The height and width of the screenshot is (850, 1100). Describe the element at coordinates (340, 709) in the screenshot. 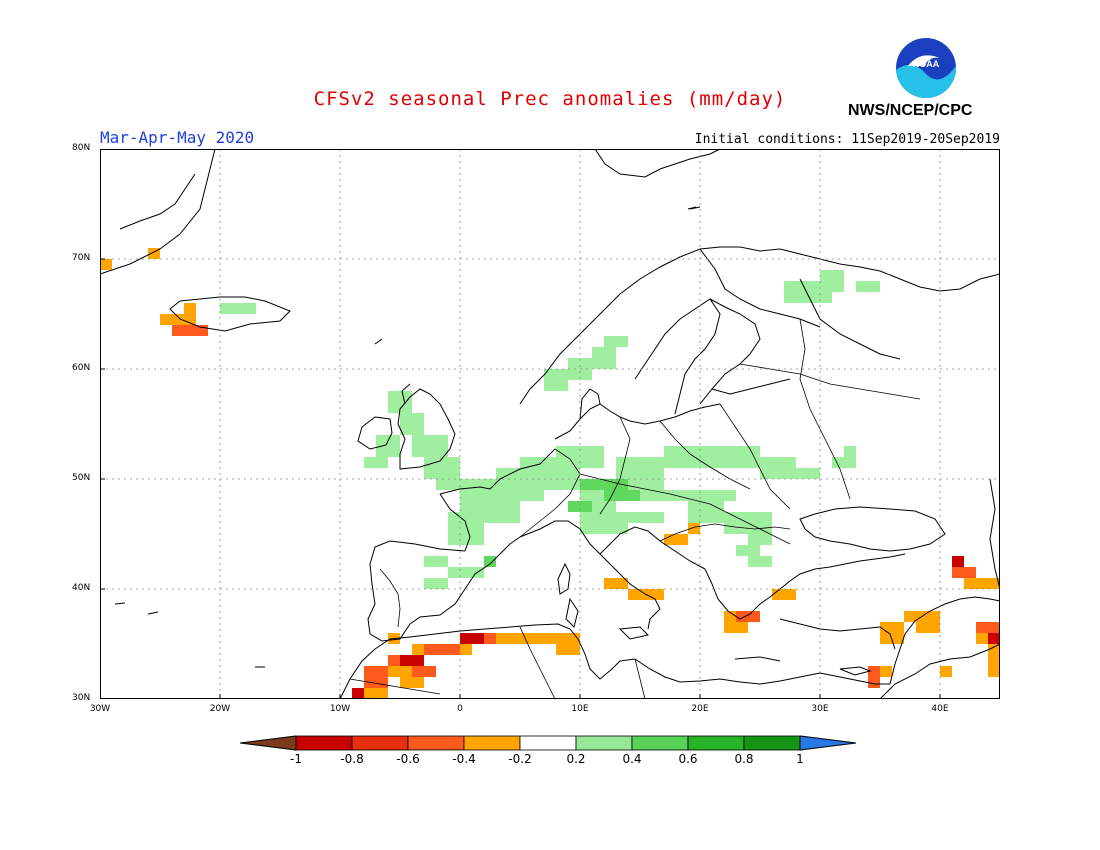

I see `lon-tick-label: 10W` at that location.